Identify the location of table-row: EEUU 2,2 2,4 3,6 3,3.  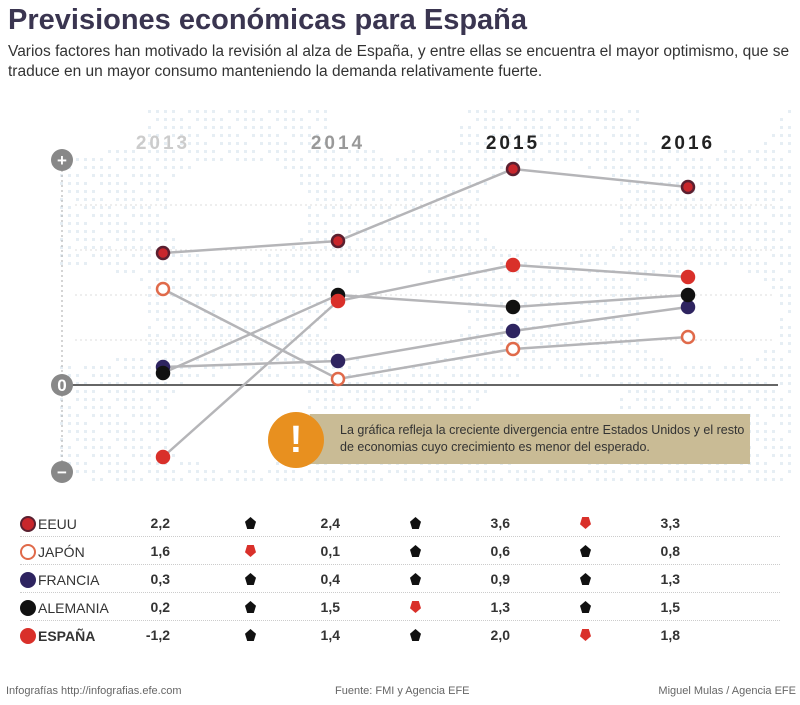
(400, 524).